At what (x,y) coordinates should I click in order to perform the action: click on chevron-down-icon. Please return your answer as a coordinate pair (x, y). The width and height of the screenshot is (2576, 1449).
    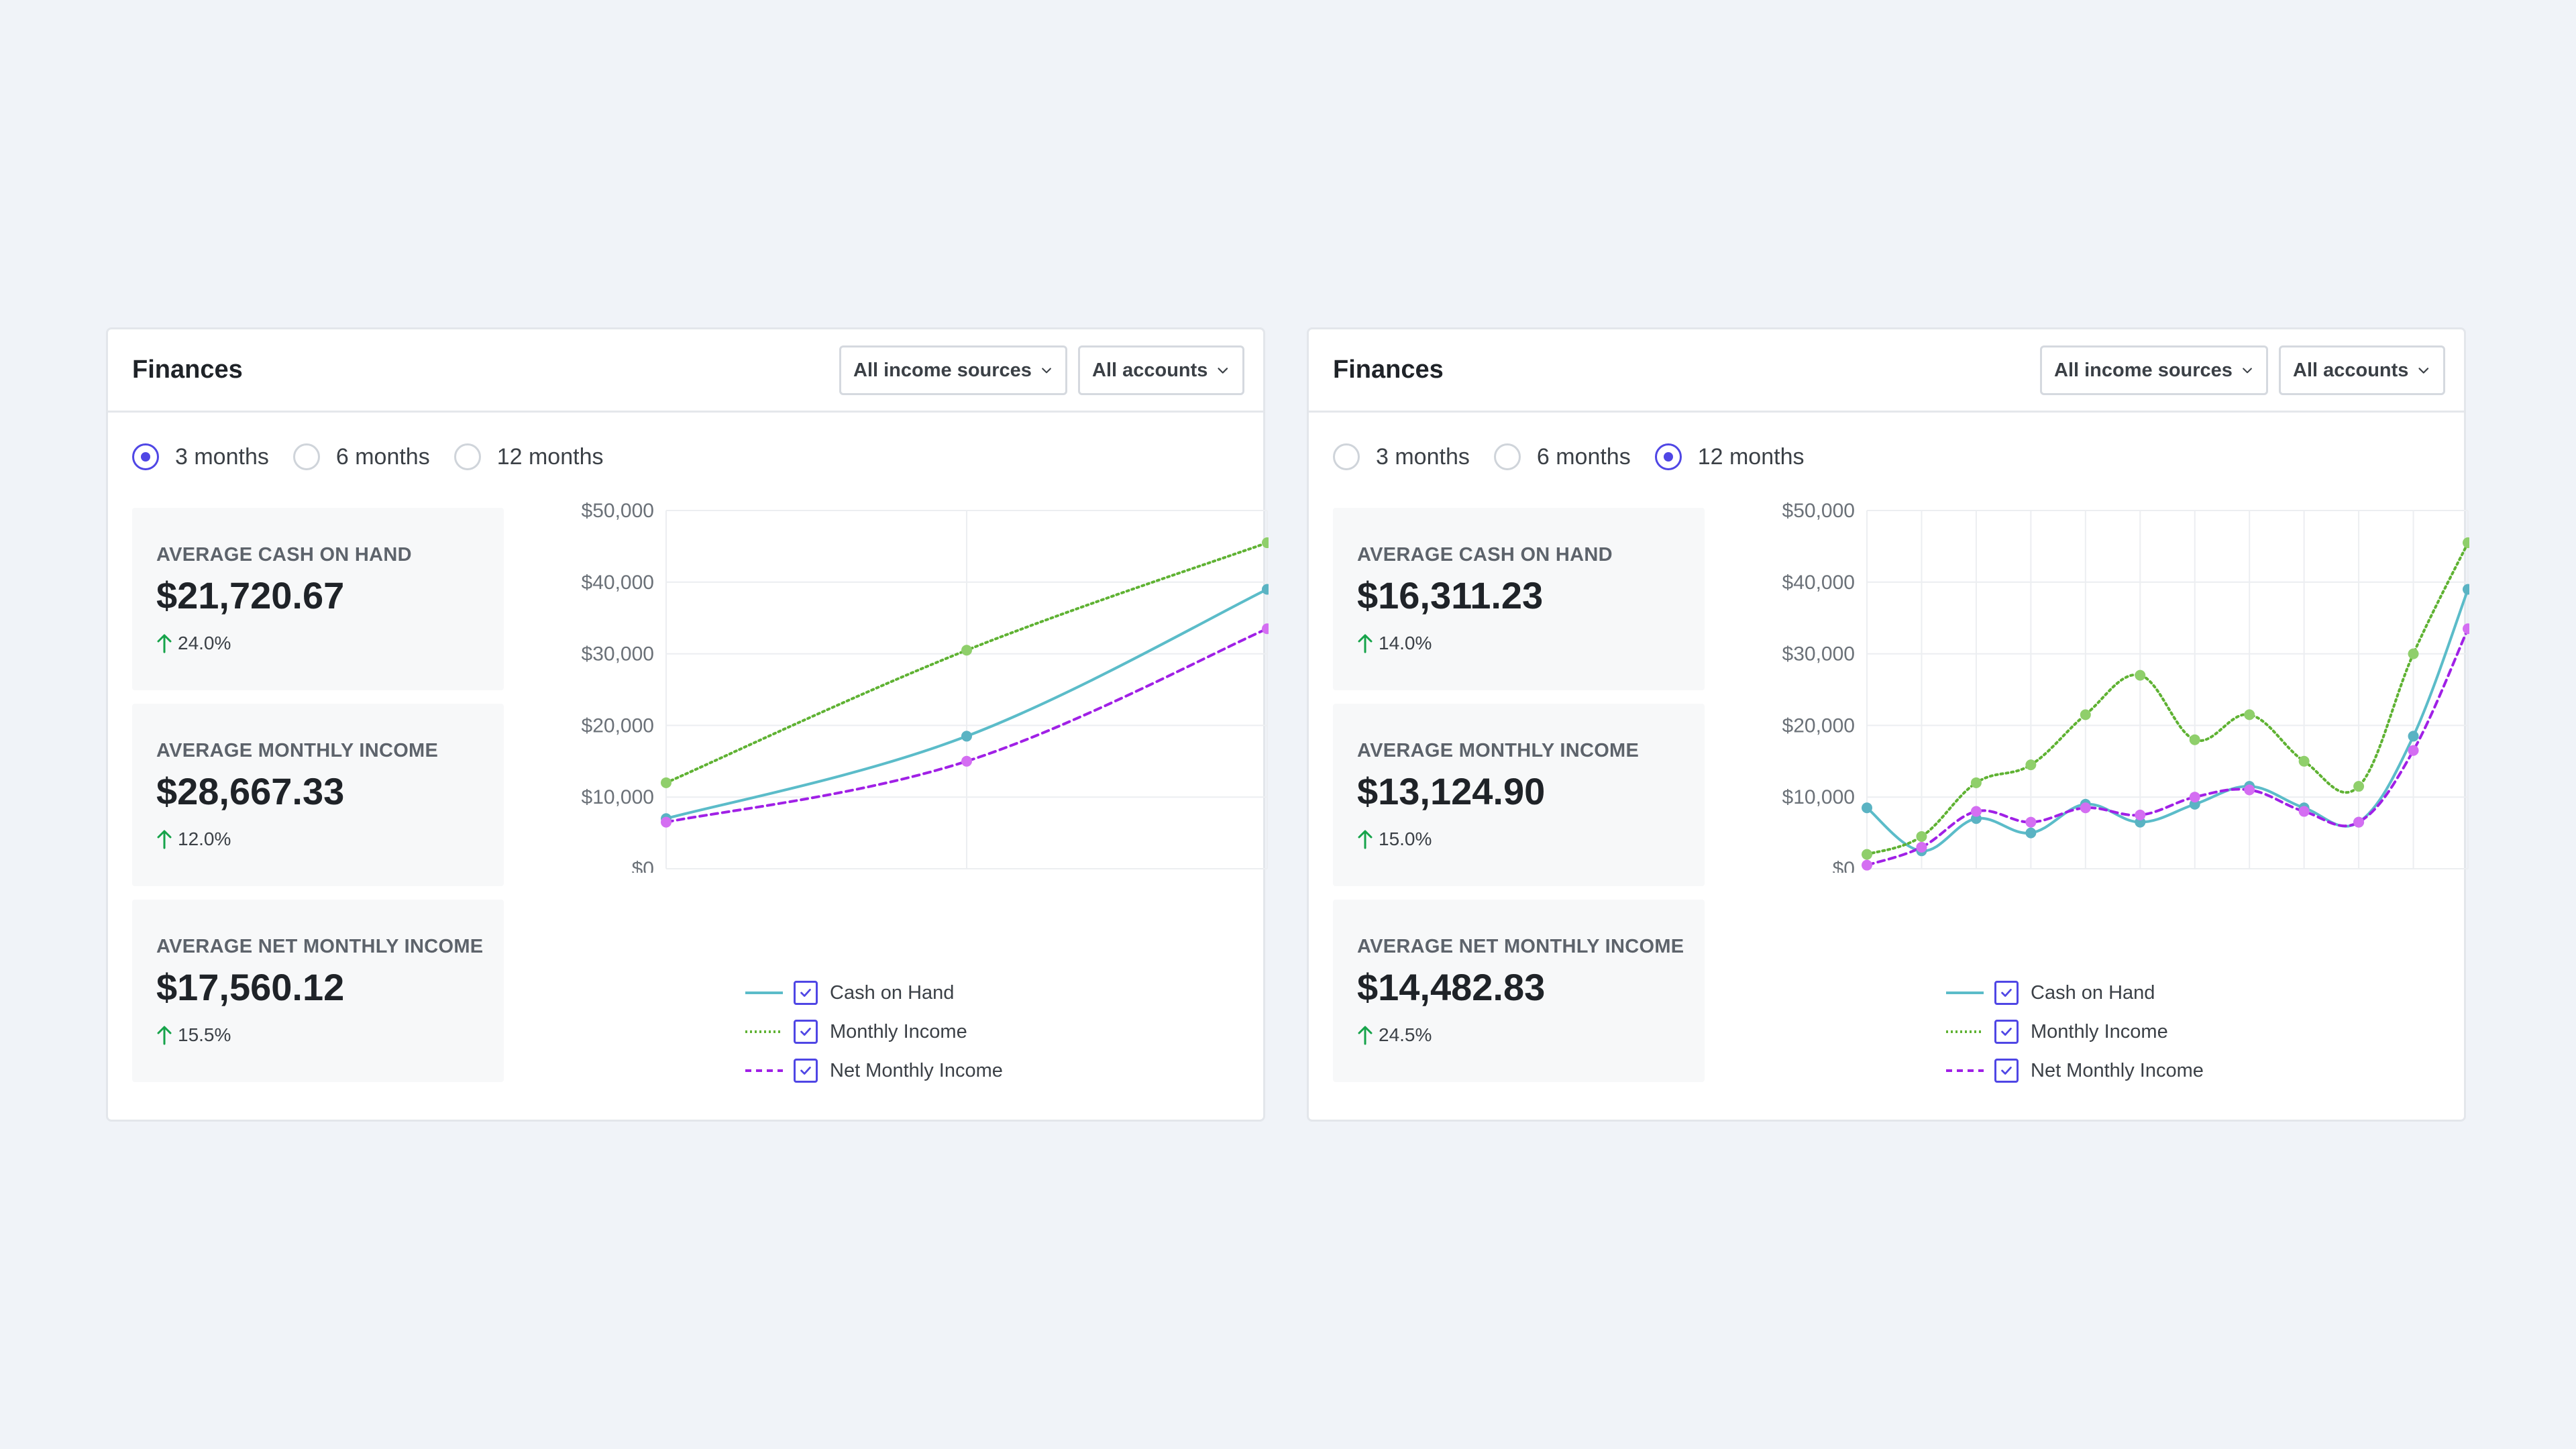
    Looking at the image, I should click on (1046, 371).